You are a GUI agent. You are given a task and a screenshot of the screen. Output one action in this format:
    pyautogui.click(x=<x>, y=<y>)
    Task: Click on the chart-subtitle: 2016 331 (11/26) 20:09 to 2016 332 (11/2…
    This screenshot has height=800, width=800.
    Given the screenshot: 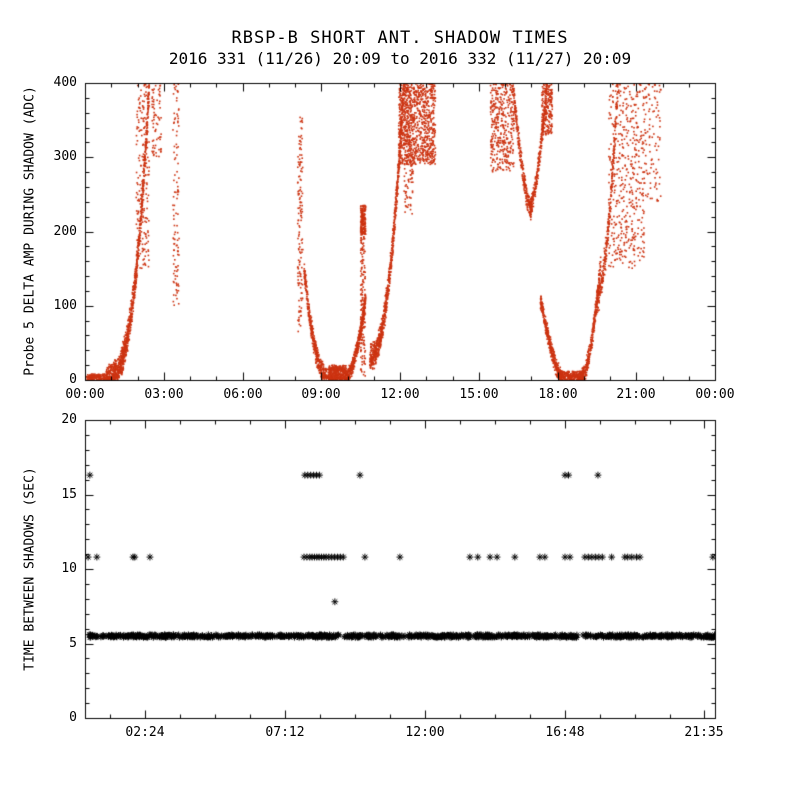 What is the action you would take?
    pyautogui.click(x=400, y=58)
    